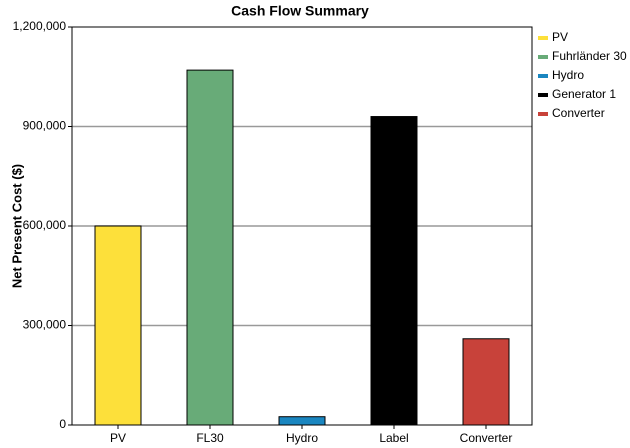 The width and height of the screenshot is (630, 448). Describe the element at coordinates (210, 438) in the screenshot. I see `x-tick-label: FL30` at that location.